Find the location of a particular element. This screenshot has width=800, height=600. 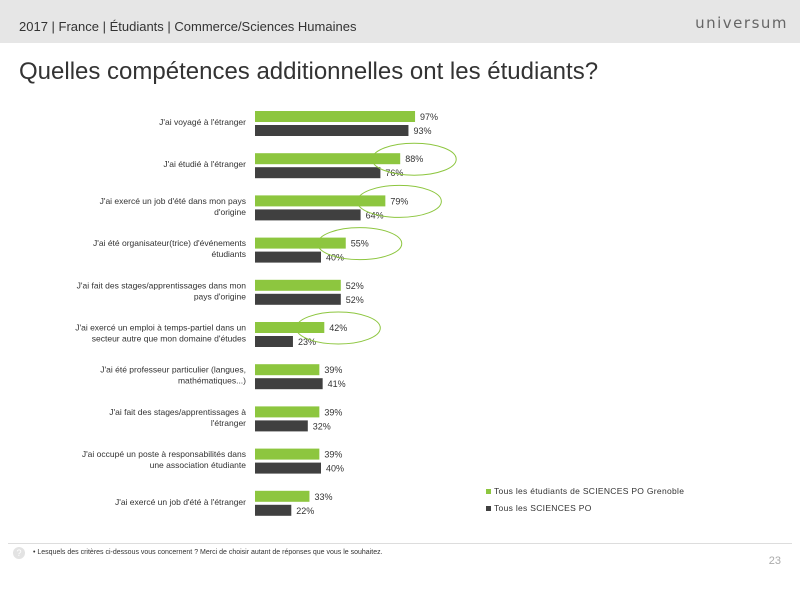

page-number: 23 is located at coordinates (774, 561).